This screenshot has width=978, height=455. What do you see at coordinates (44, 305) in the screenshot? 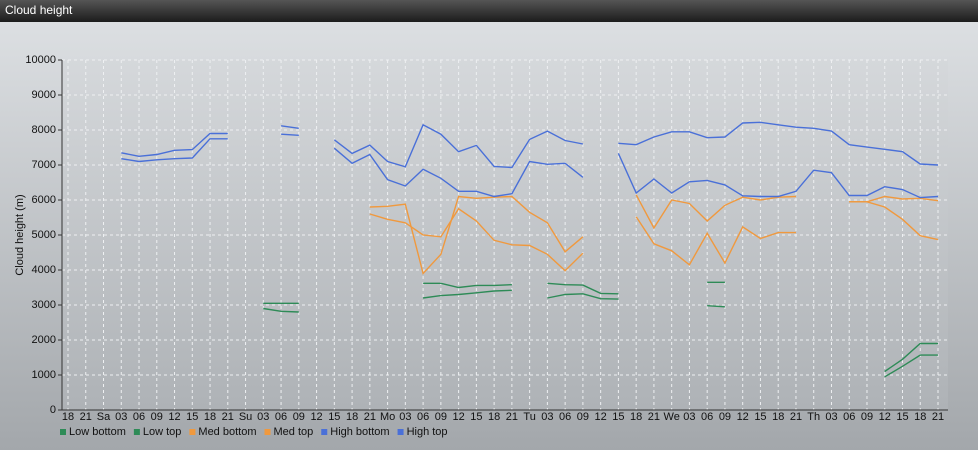
I see `y-tick-label: 3000` at bounding box center [44, 305].